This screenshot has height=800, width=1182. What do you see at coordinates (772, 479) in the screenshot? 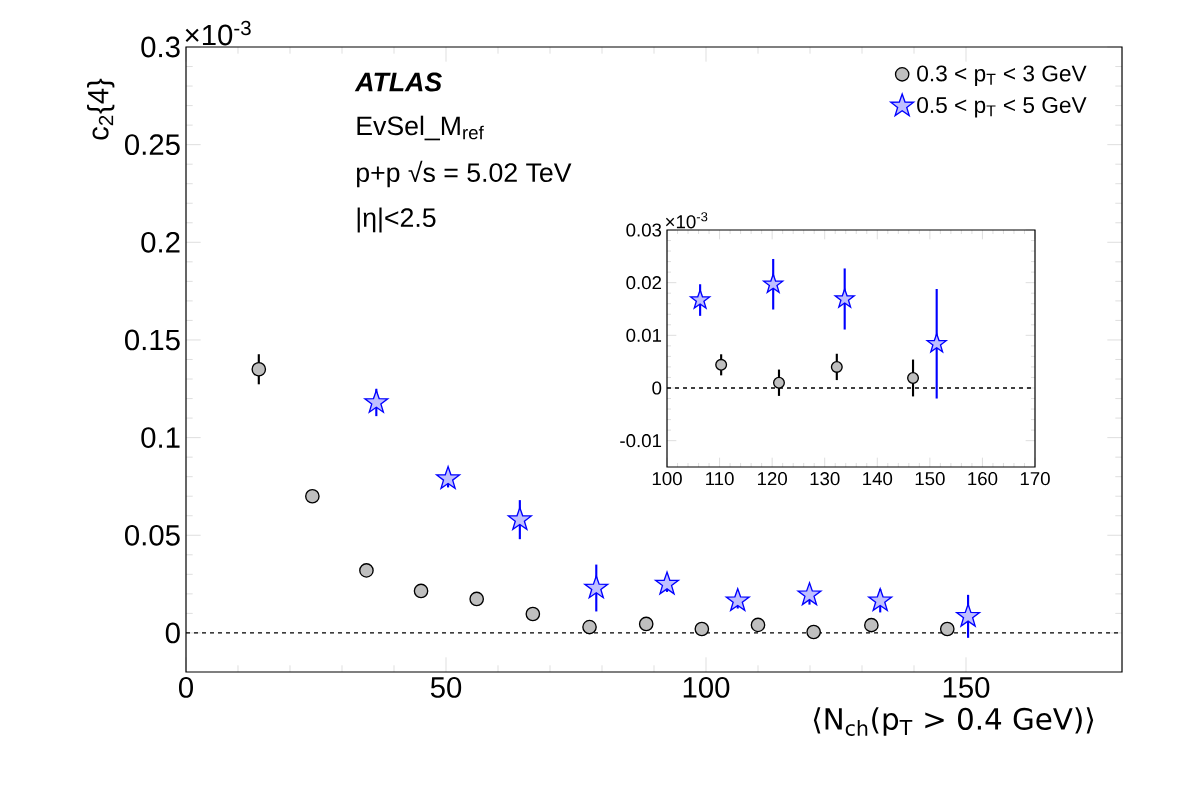
I see `x-tick-label: 120` at bounding box center [772, 479].